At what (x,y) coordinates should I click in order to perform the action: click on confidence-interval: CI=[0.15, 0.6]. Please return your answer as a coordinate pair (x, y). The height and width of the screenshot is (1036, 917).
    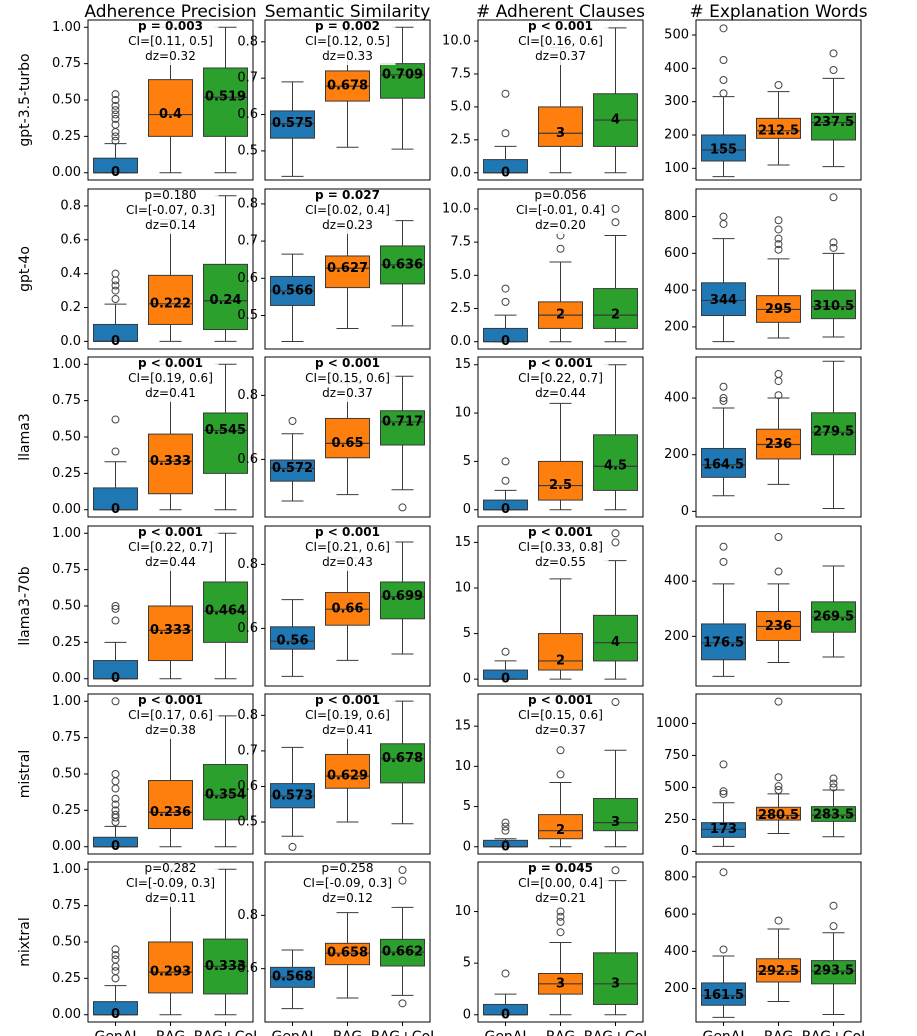
    Looking at the image, I should click on (347, 378).